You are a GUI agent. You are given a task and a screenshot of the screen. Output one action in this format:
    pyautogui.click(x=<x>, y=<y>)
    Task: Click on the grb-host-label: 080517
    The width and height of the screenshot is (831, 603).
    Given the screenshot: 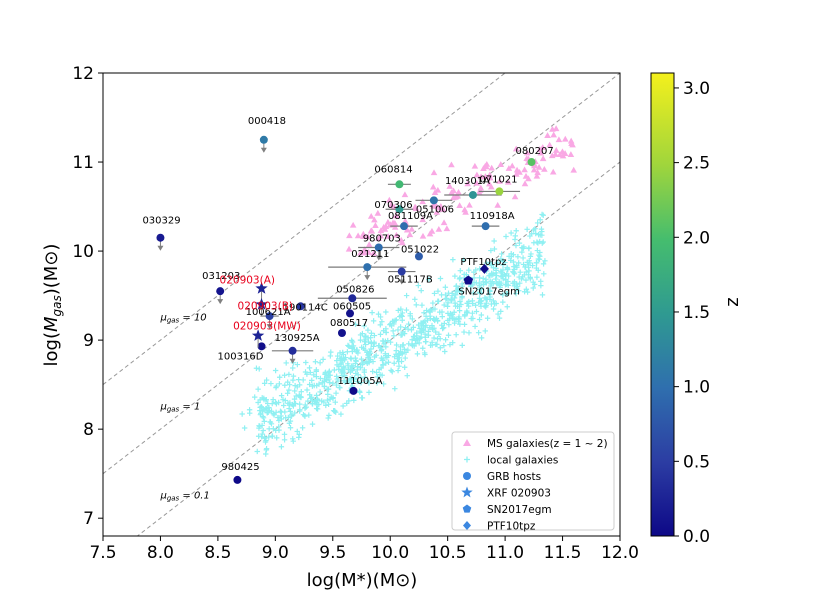 What is the action you would take?
    pyautogui.click(x=349, y=323)
    